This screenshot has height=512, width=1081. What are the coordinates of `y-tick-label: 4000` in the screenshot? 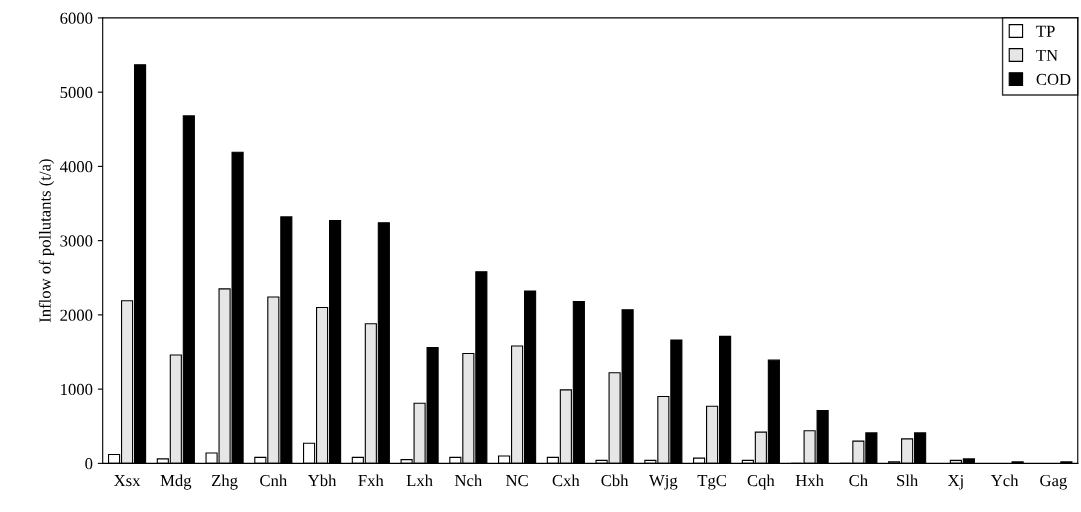 It's located at (76, 167).